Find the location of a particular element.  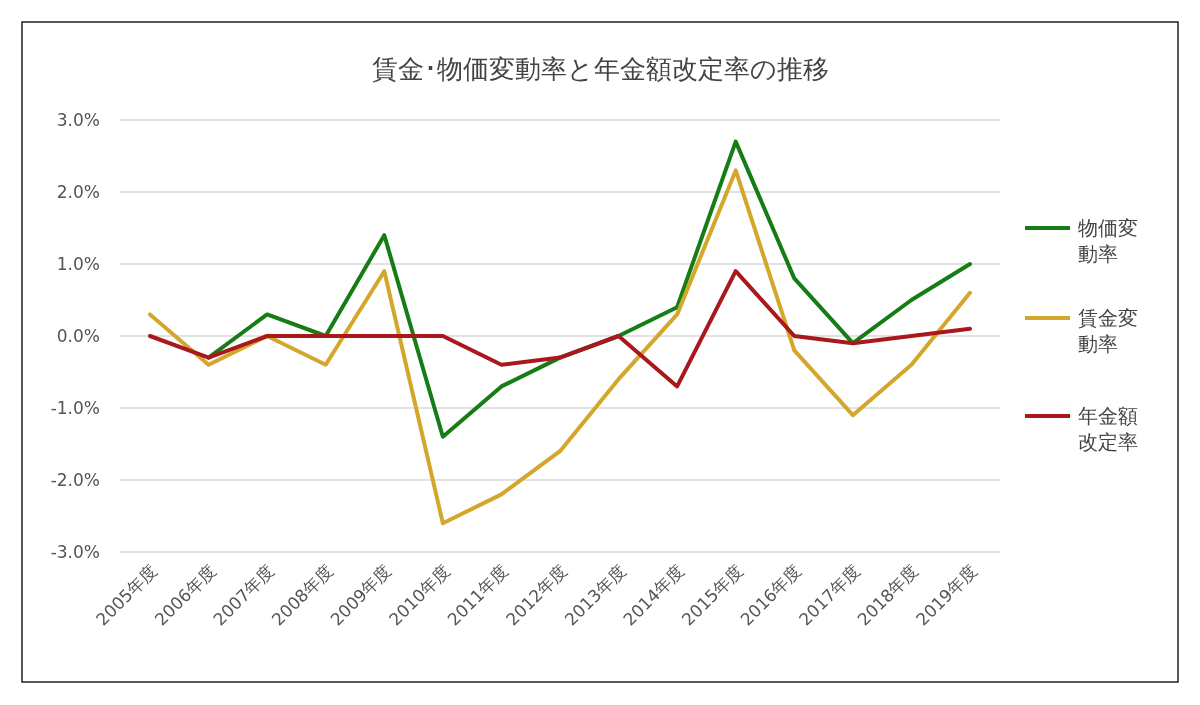

y-tick-label: 3.0% is located at coordinates (78, 120).